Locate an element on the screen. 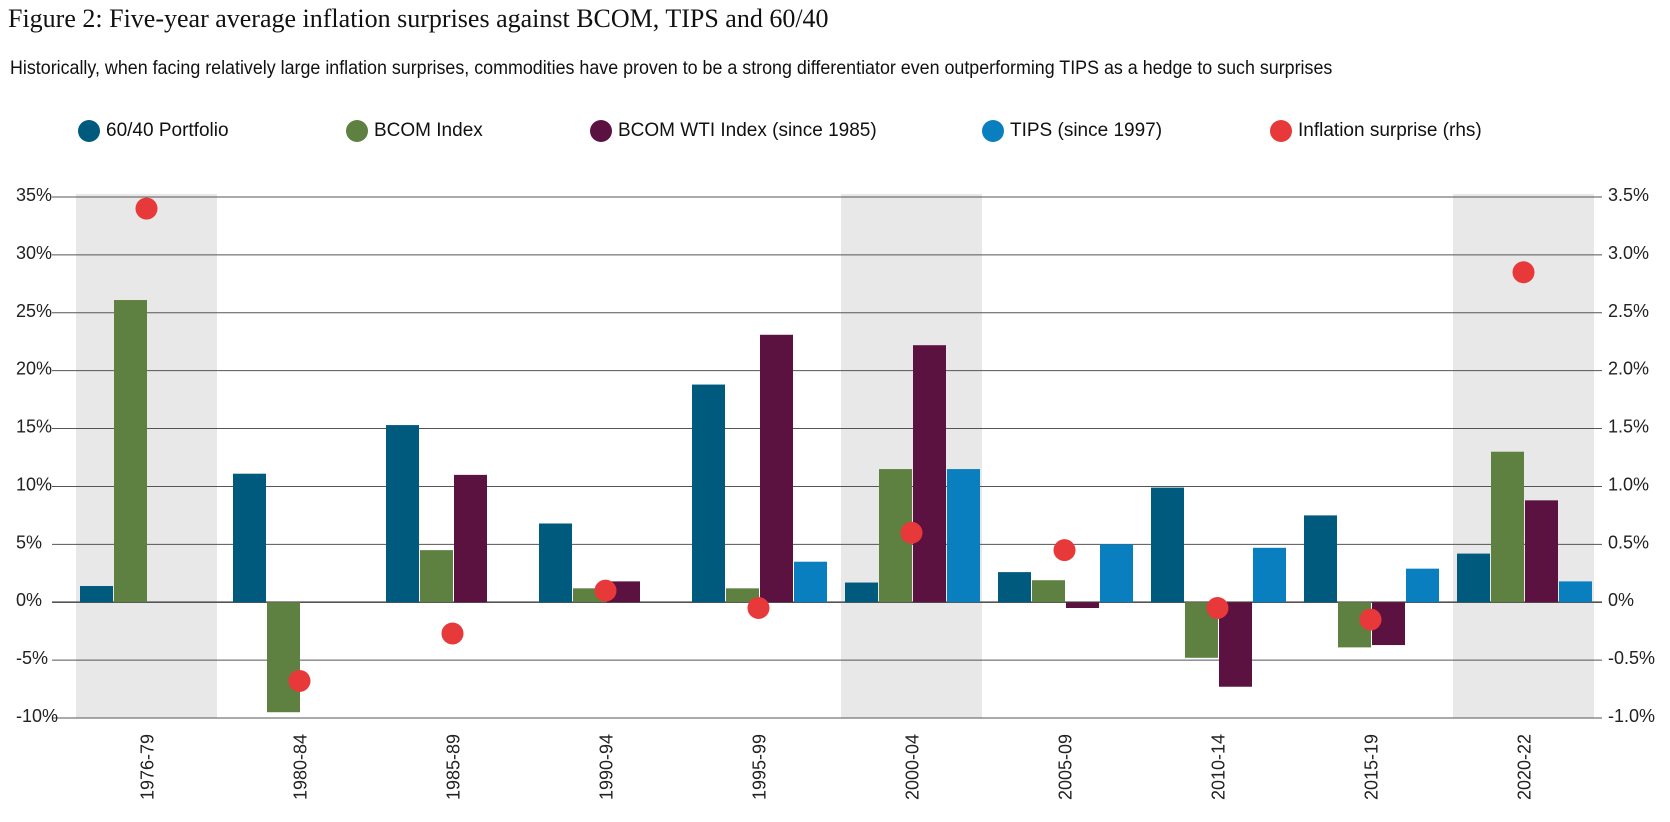 The image size is (1670, 822). legend-swatch-tips is located at coordinates (993, 131).